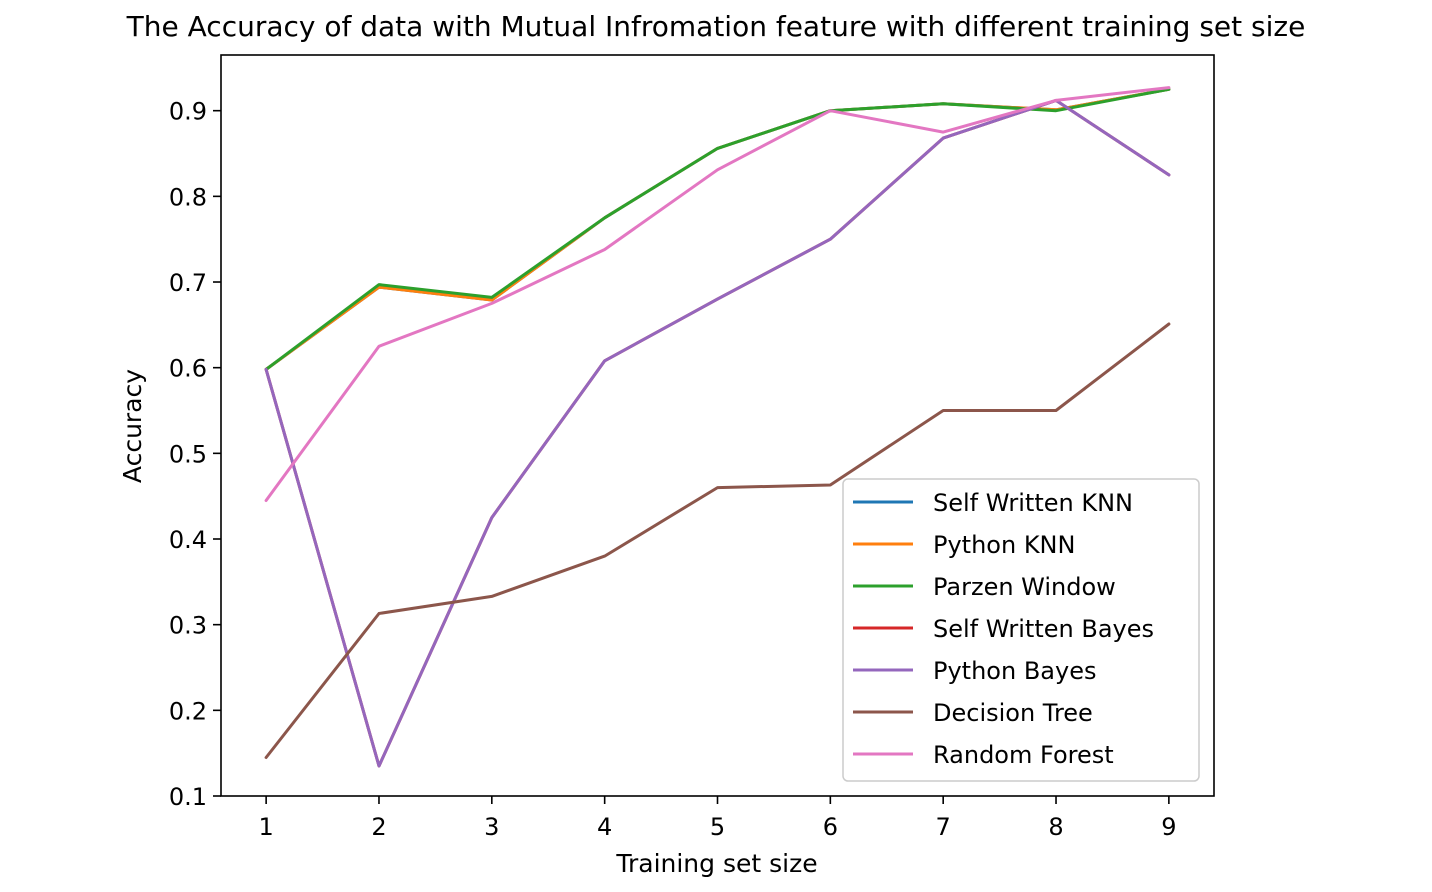 The width and height of the screenshot is (1432, 892). I want to click on y-tick-label: 0.5, so click(188, 454).